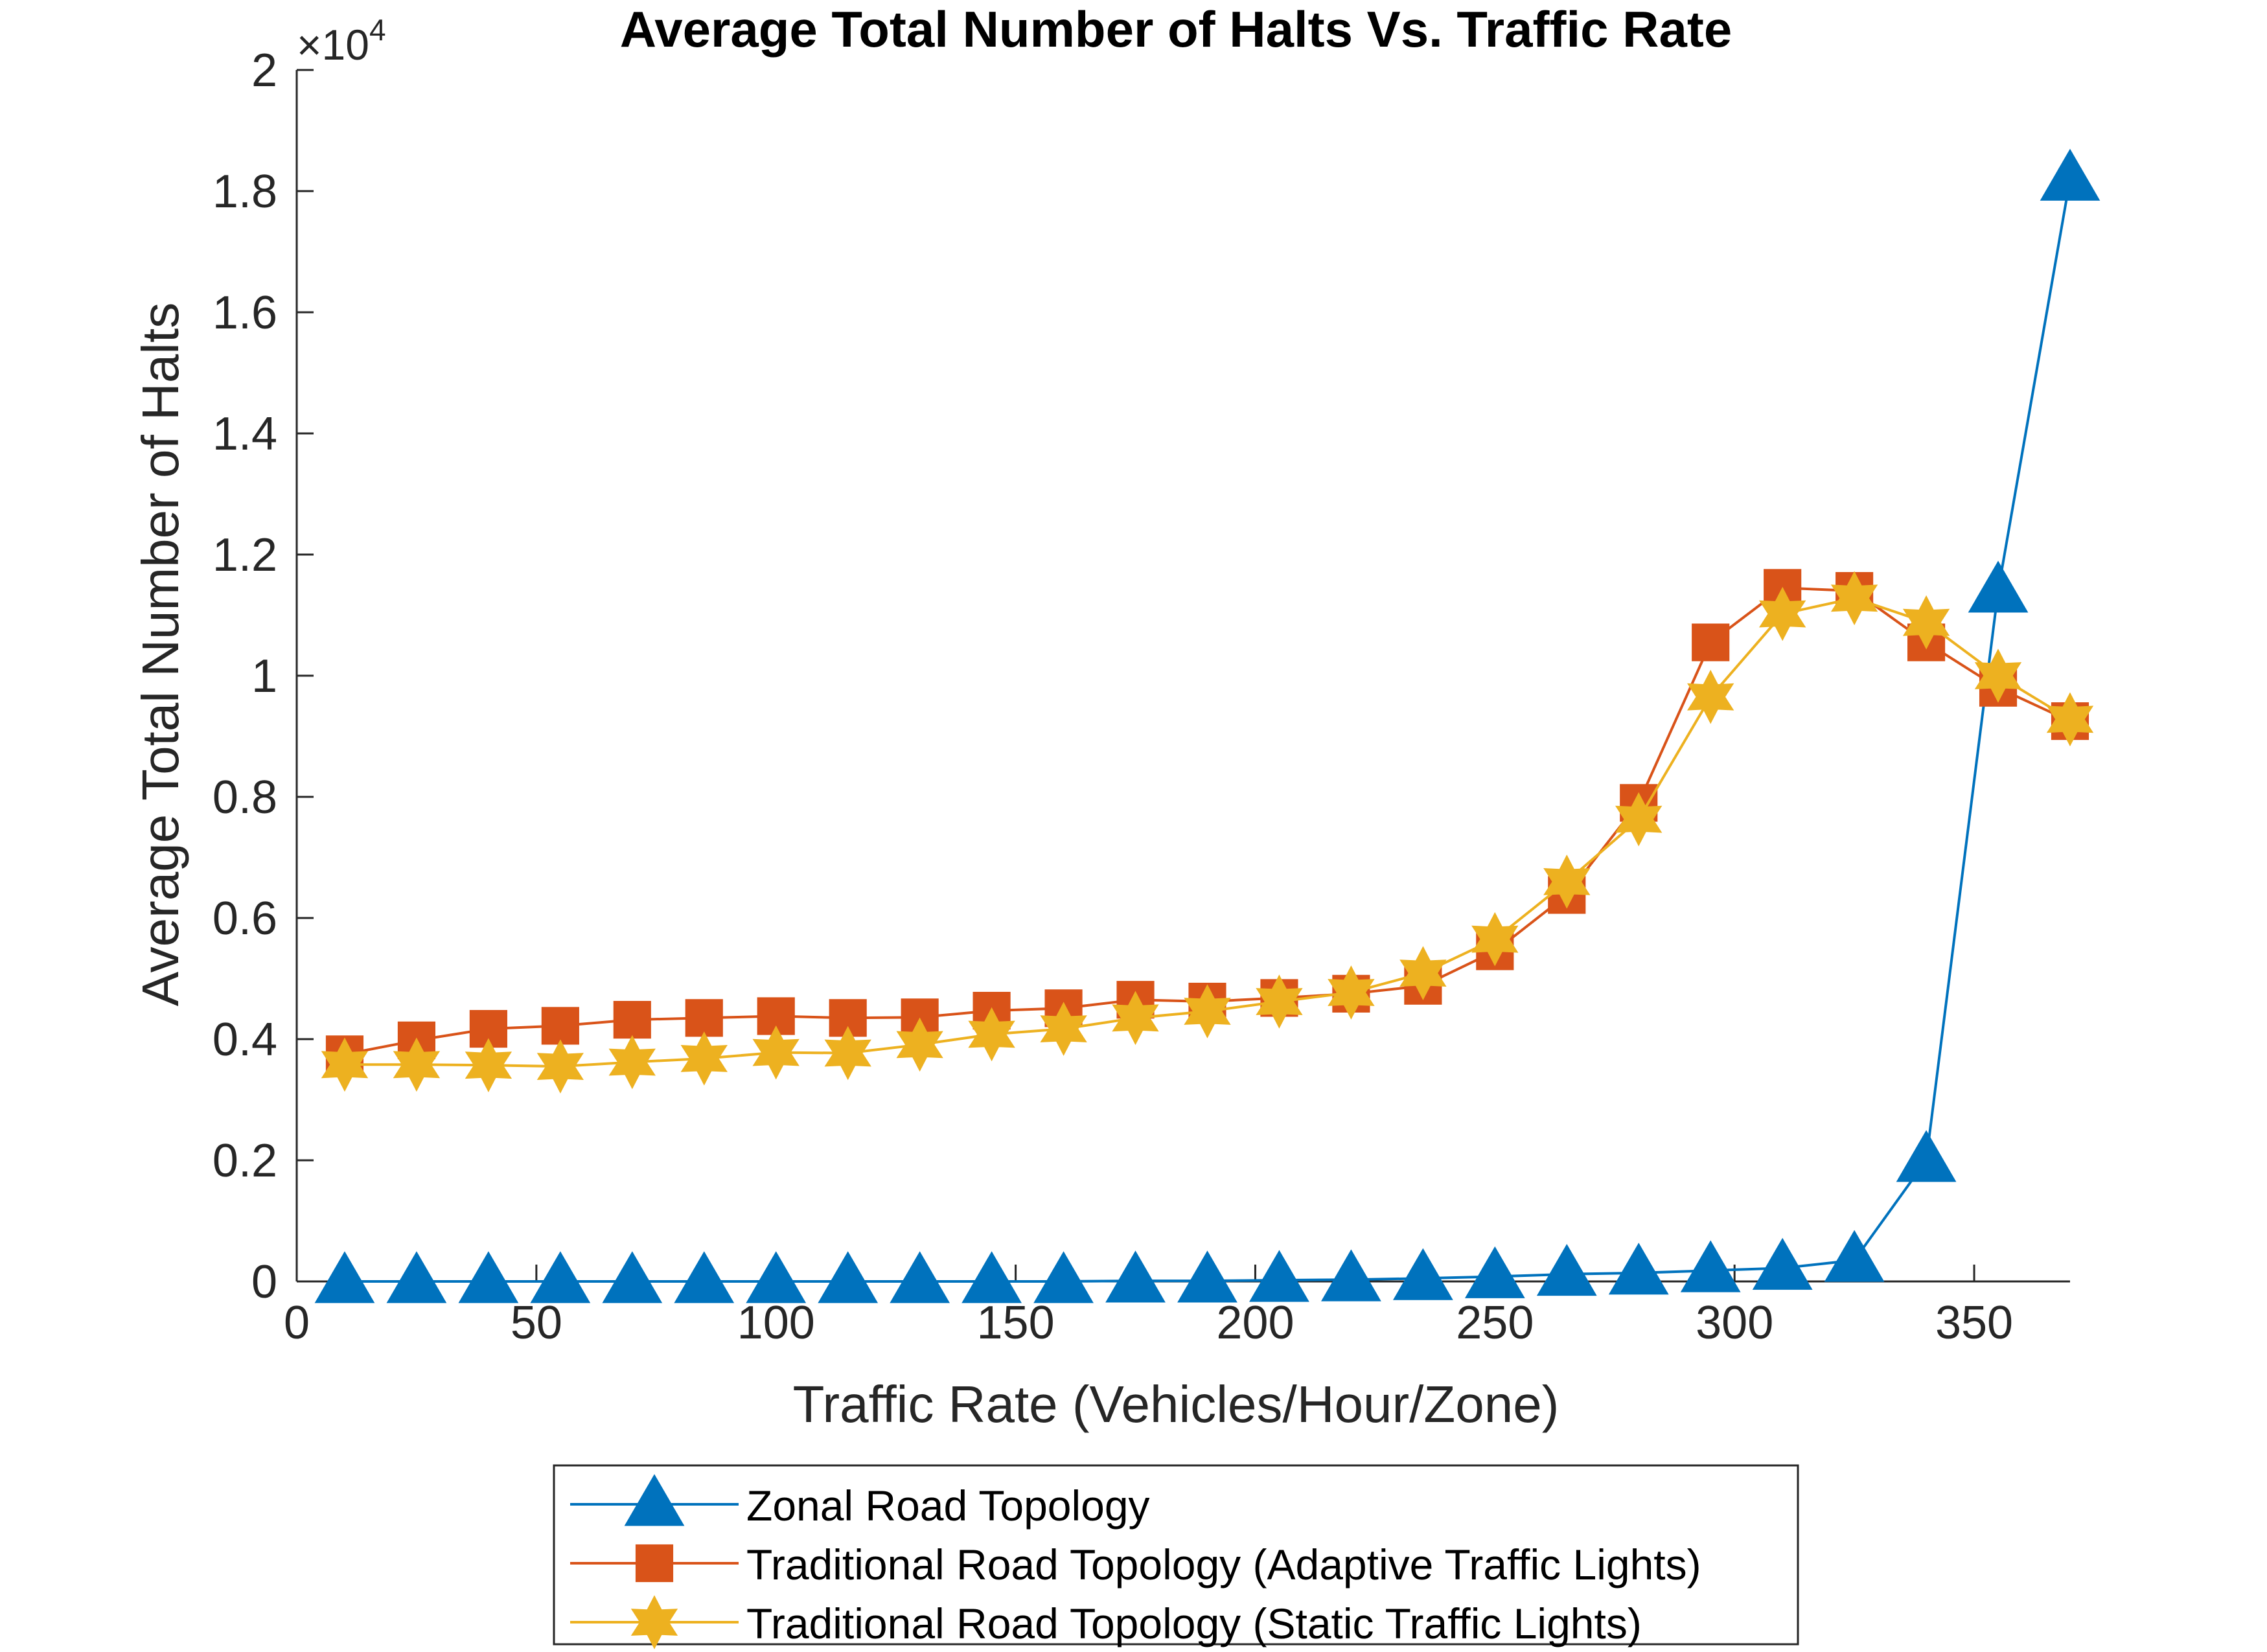 Image resolution: width=2267 pixels, height=1652 pixels. Describe the element at coordinates (245, 313) in the screenshot. I see `y-tick-label: 1.6` at that location.